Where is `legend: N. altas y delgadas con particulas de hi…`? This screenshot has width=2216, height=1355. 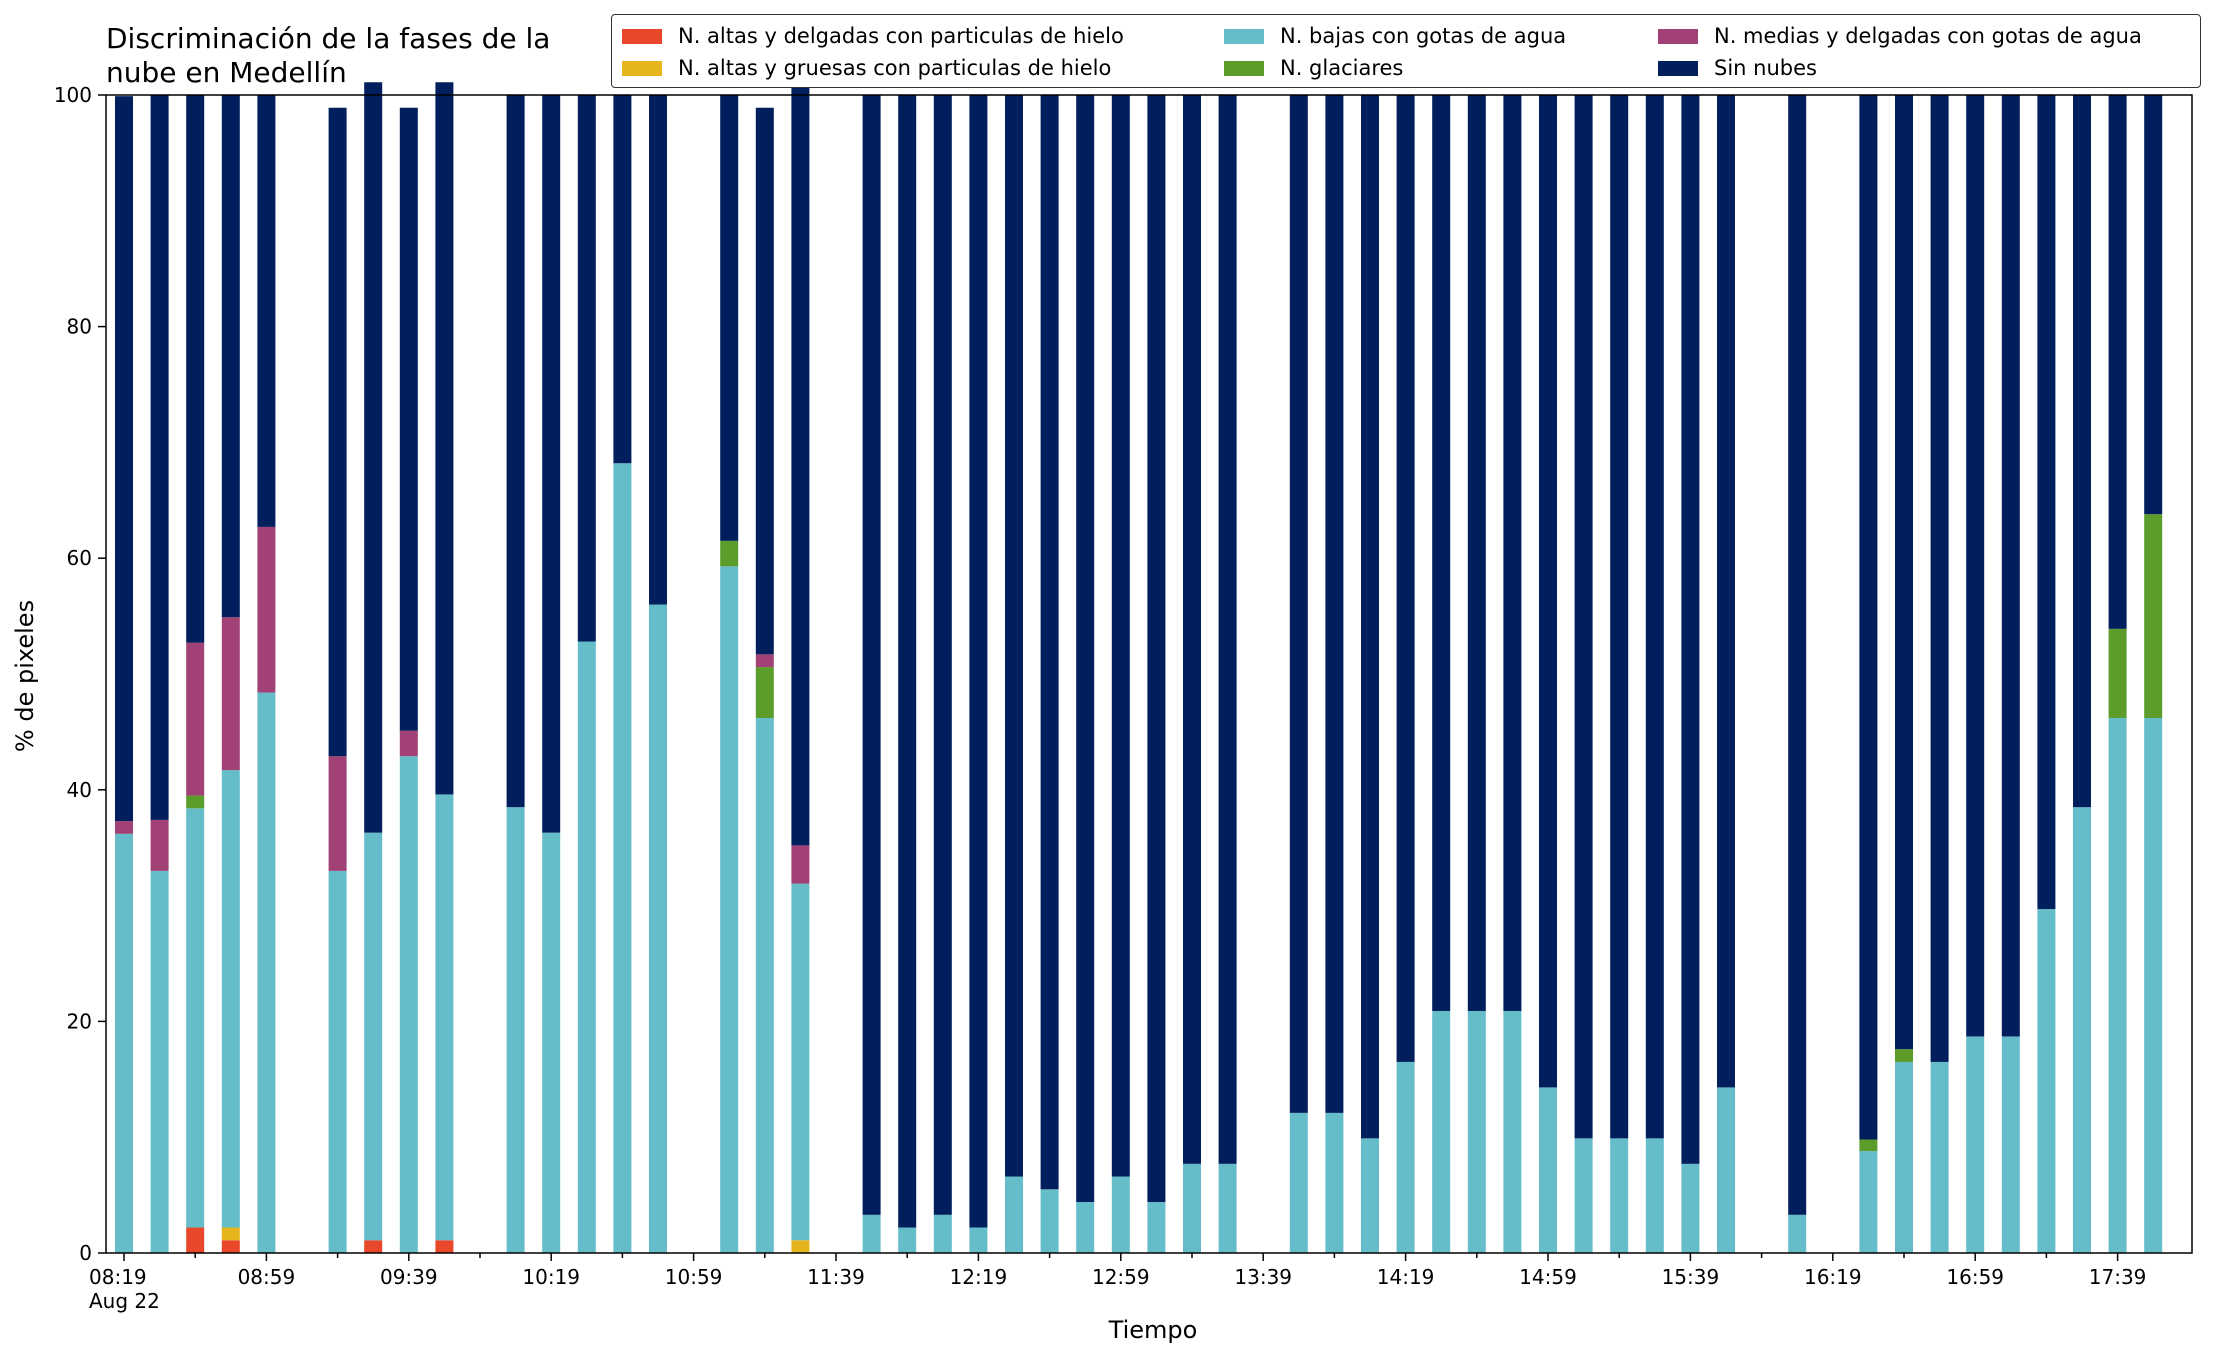
legend: N. altas y delgadas con particulas de hi… is located at coordinates (1406, 51).